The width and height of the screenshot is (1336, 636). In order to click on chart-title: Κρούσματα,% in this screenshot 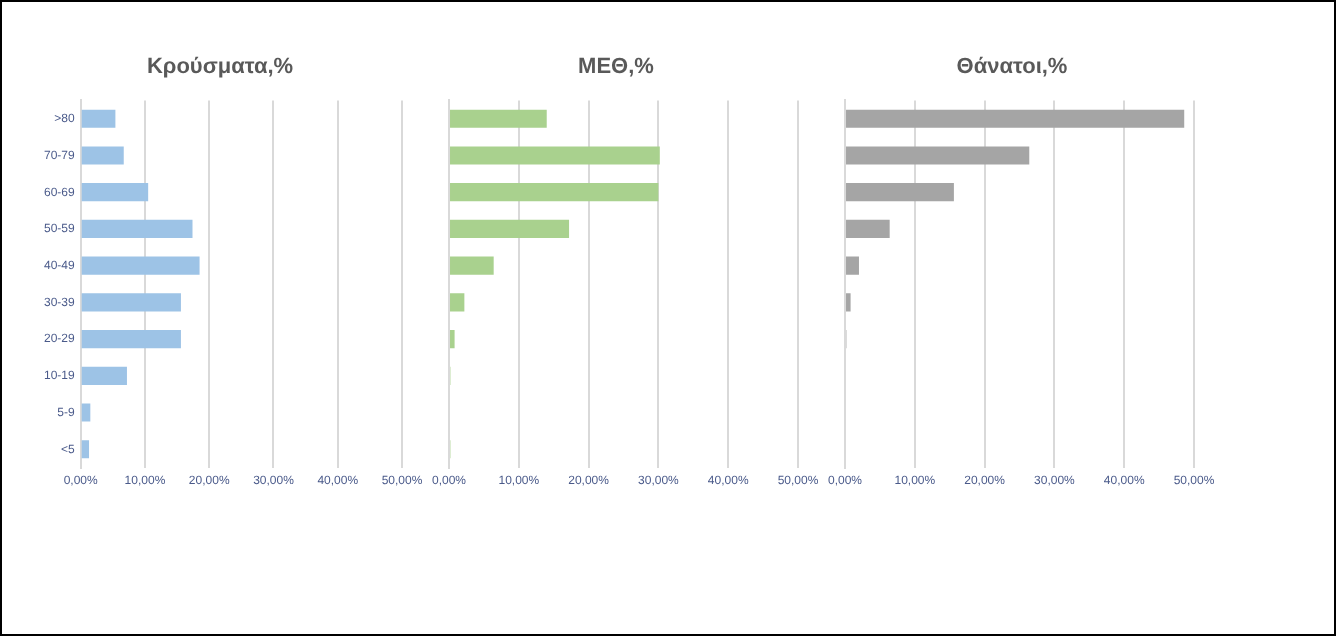, I will do `click(220, 67)`.